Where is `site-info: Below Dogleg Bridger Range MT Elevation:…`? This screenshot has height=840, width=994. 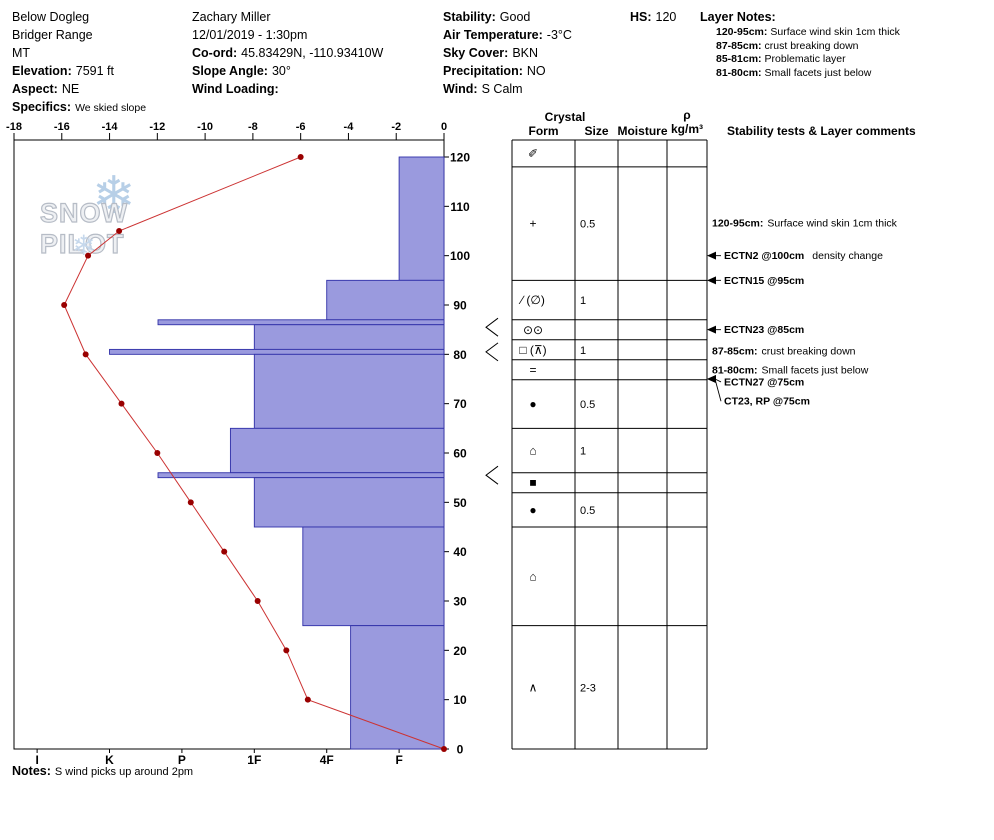
site-info: Below Dogleg Bridger Range MT Elevation:… is located at coordinates (79, 62).